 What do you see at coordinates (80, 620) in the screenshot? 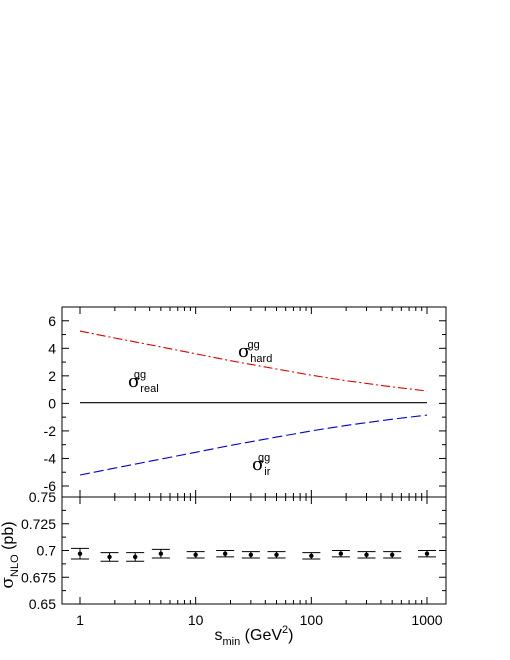
I see `x-tick-label: 1` at bounding box center [80, 620].